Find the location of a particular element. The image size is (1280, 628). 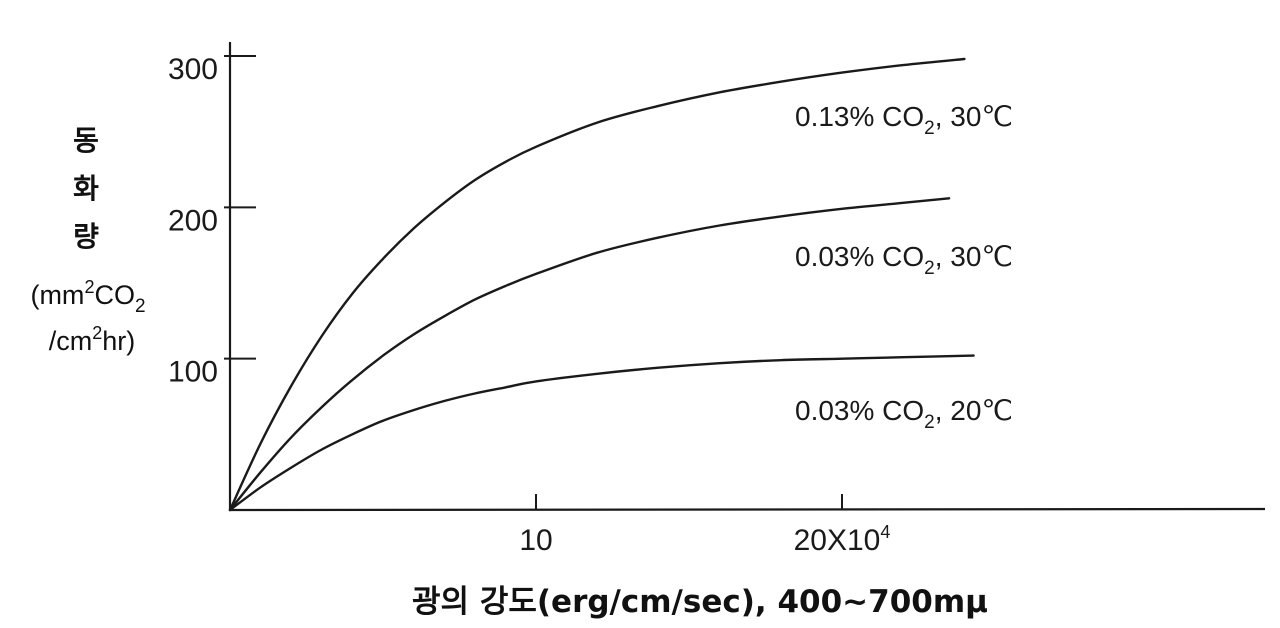

series-label-1: 0.13% CO2, 30℃ is located at coordinates (904, 120).